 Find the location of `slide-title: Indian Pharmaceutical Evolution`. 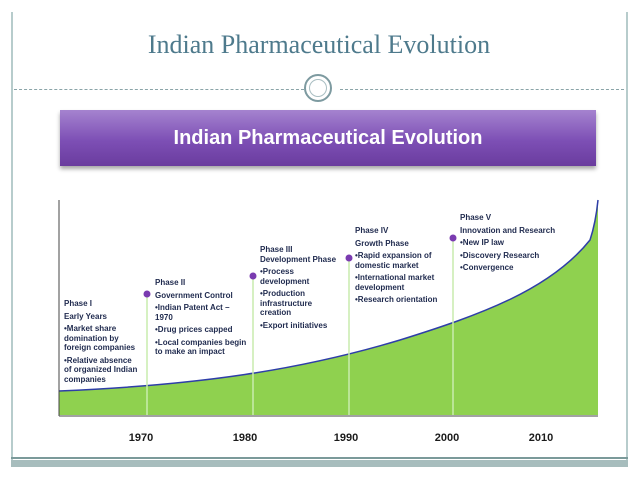

slide-title: Indian Pharmaceutical Evolution is located at coordinates (319, 44).